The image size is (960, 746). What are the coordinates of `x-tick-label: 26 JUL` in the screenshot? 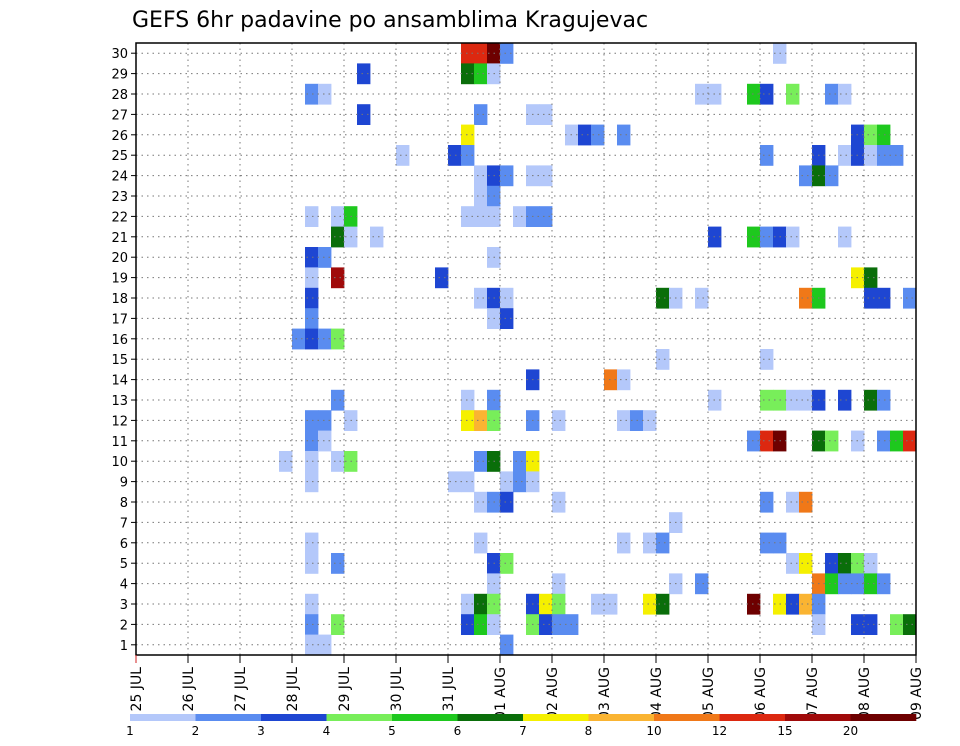 It's located at (189, 689).